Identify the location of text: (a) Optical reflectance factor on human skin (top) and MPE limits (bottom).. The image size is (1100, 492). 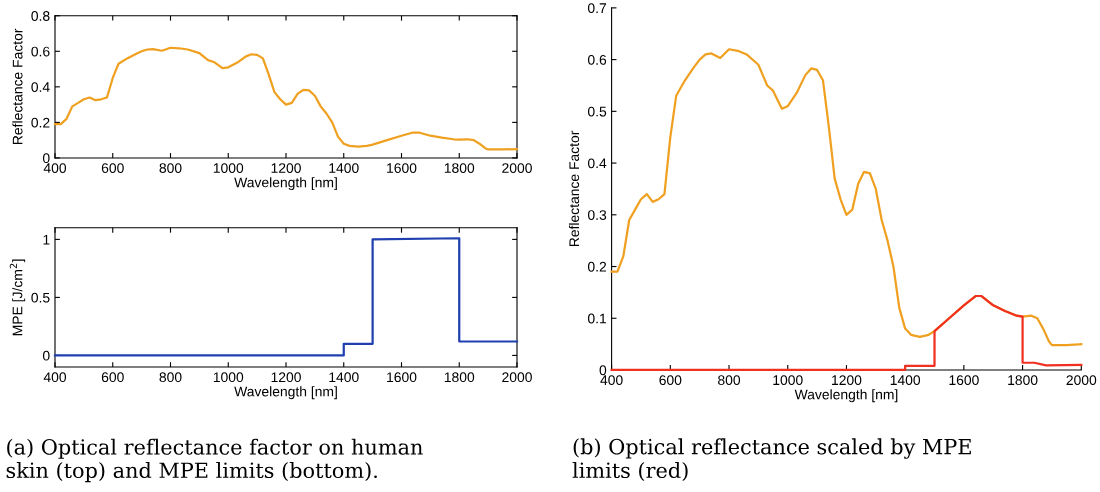
(214, 460).